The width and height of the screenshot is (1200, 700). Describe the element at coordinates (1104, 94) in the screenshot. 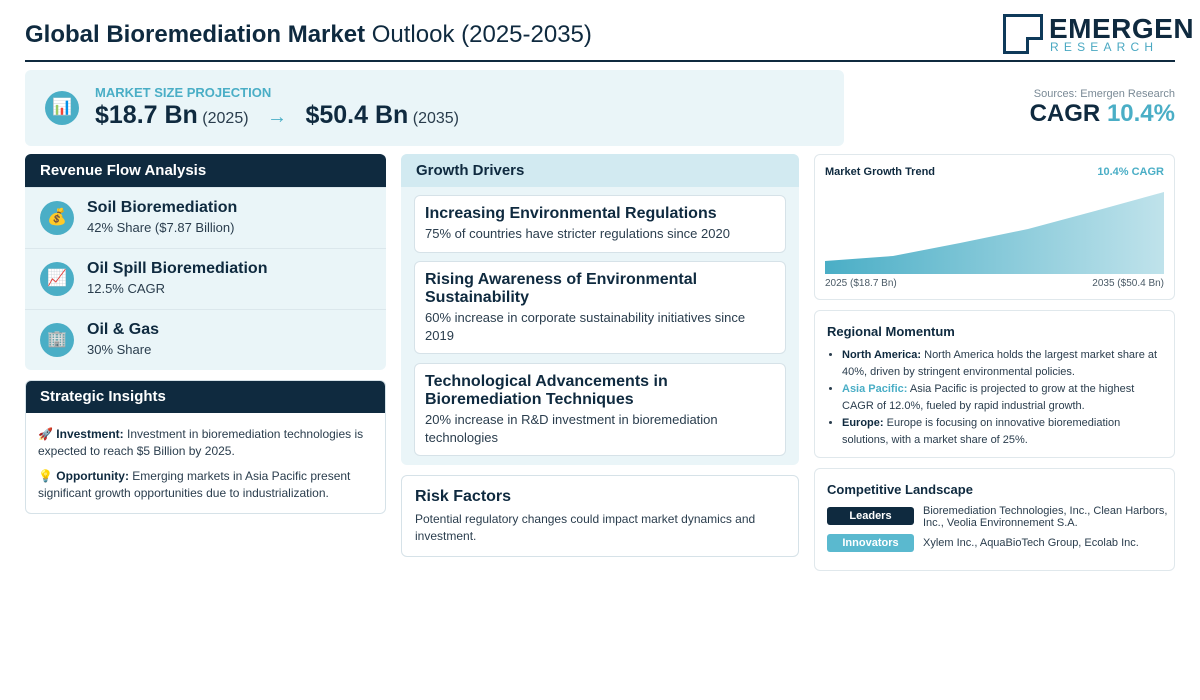

I see `sources-note: Sources: Emergen Research` at that location.